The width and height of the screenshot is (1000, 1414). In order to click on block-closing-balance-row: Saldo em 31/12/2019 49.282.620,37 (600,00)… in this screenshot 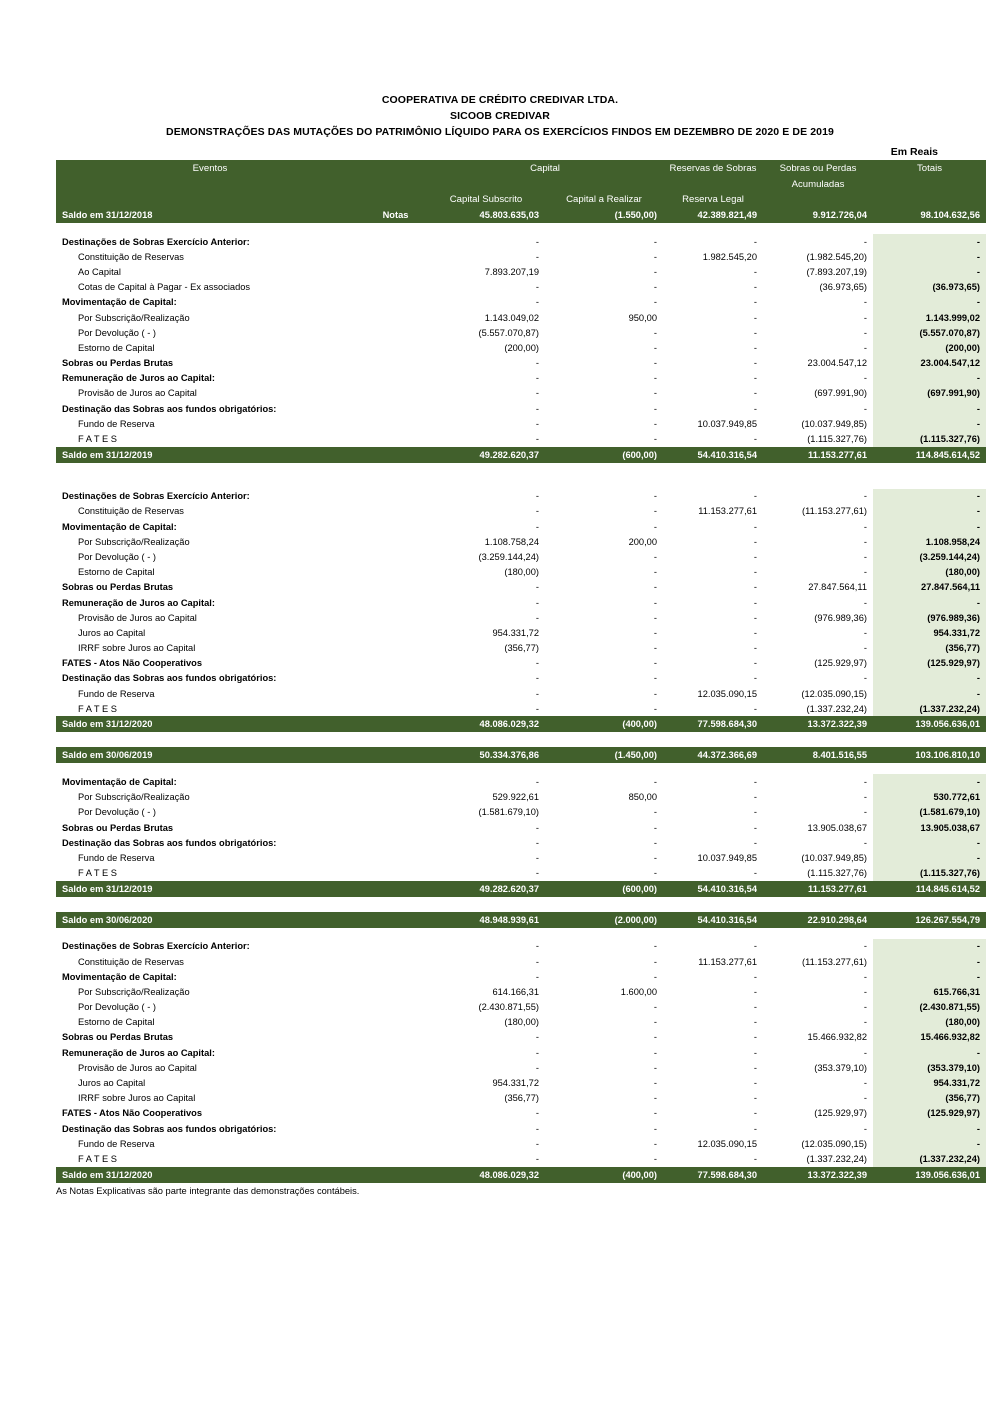, I will do `click(521, 454)`.